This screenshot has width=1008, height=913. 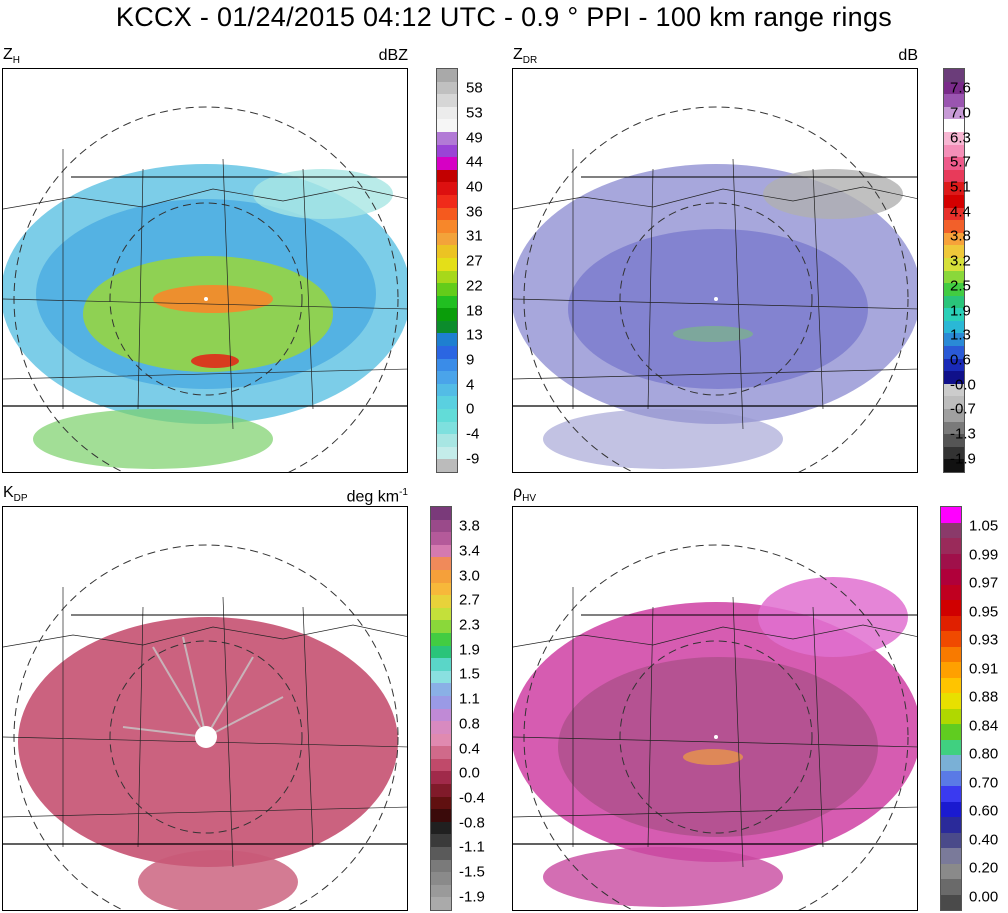 I want to click on zdr-colorbar, so click(x=954, y=270).